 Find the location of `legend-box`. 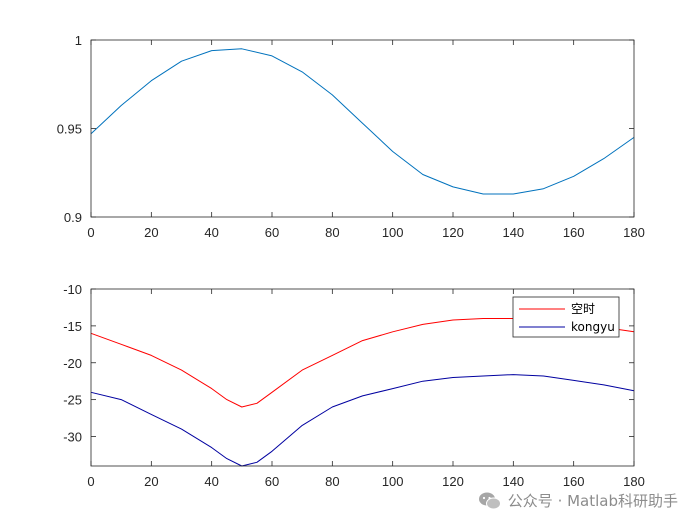

legend-box is located at coordinates (566, 317).